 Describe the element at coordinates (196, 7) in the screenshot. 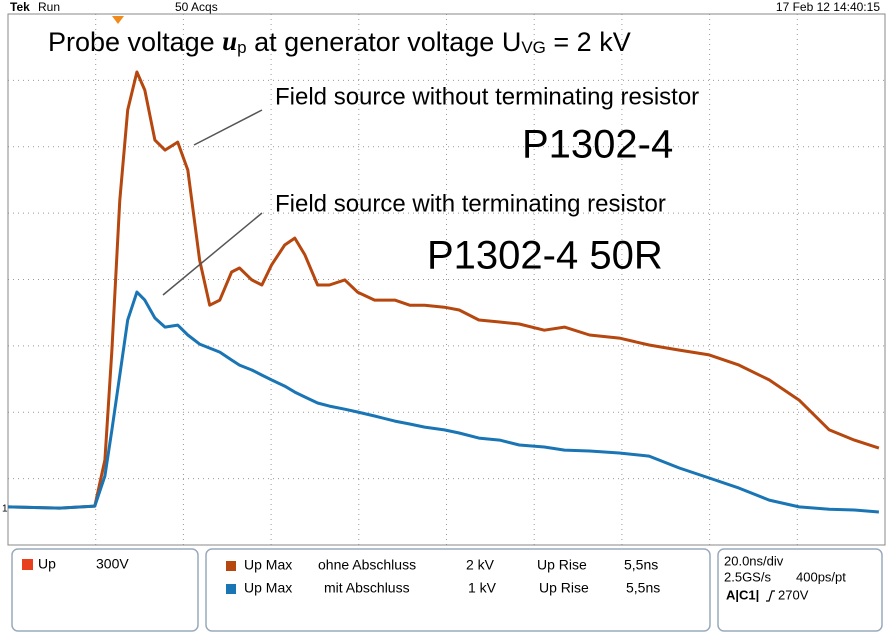

I see `acquisitions: 50 Acqs` at that location.